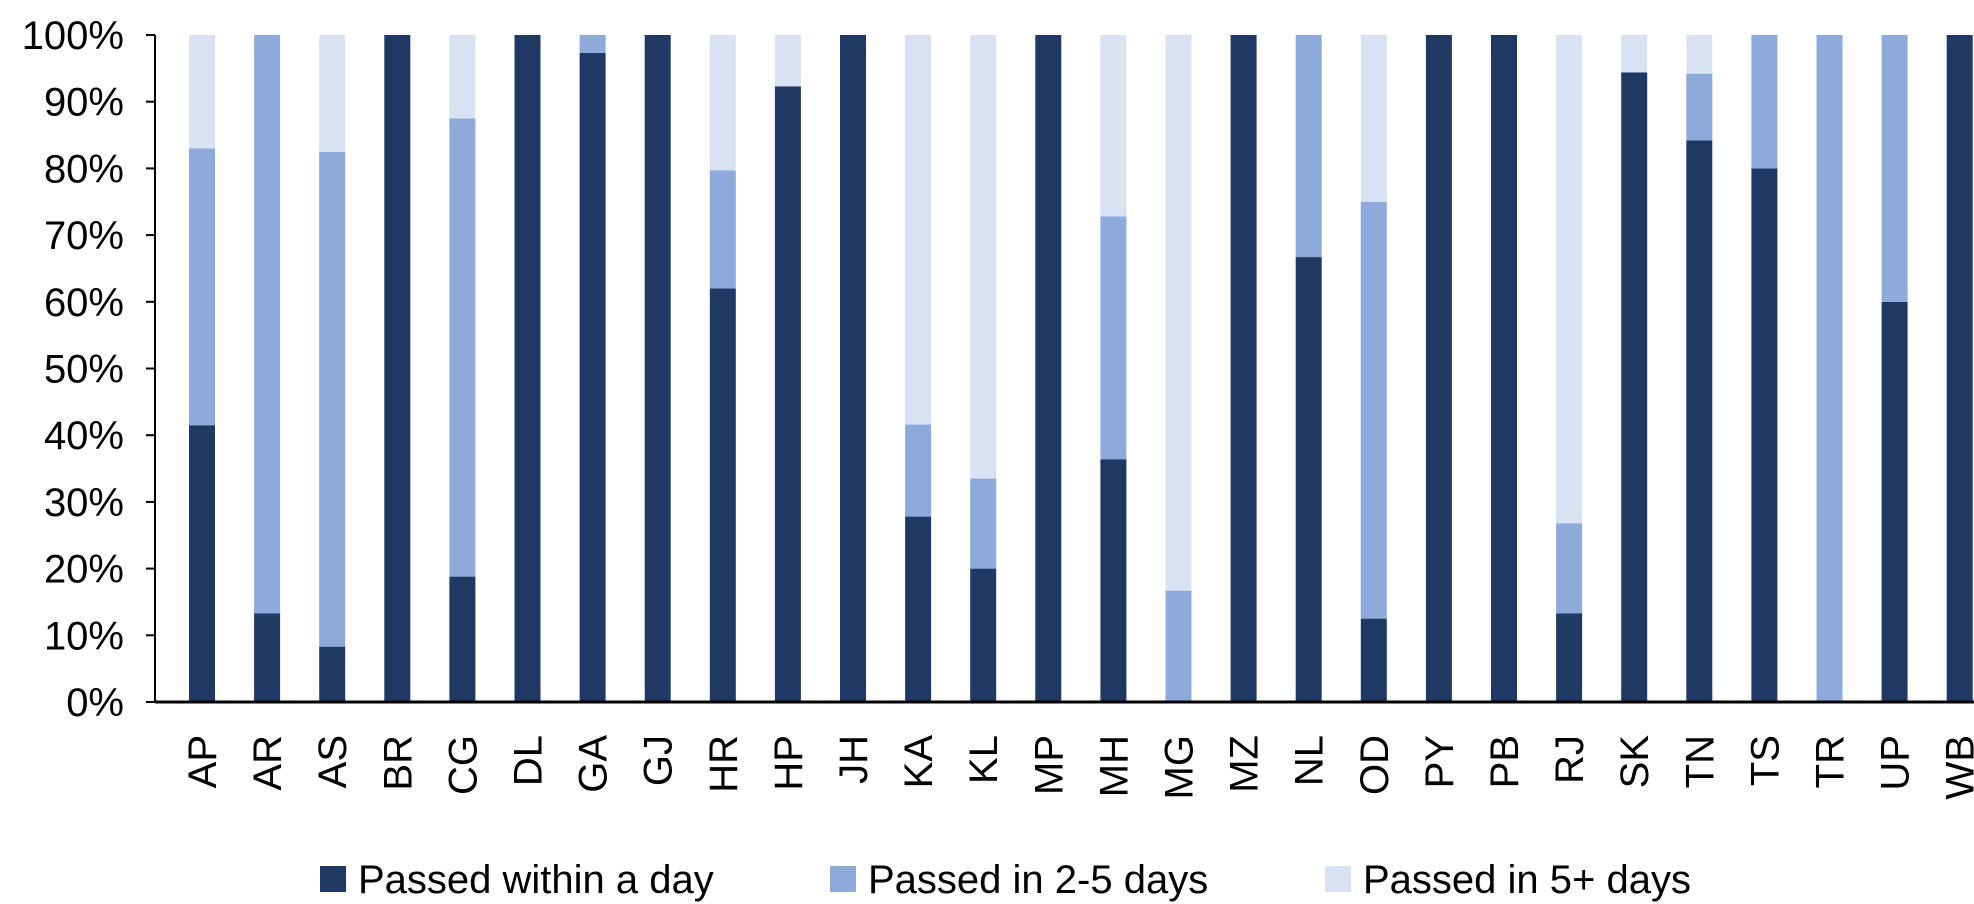 This screenshot has height=904, width=1974. What do you see at coordinates (1831, 761) in the screenshot?
I see `x-category-label: TR` at bounding box center [1831, 761].